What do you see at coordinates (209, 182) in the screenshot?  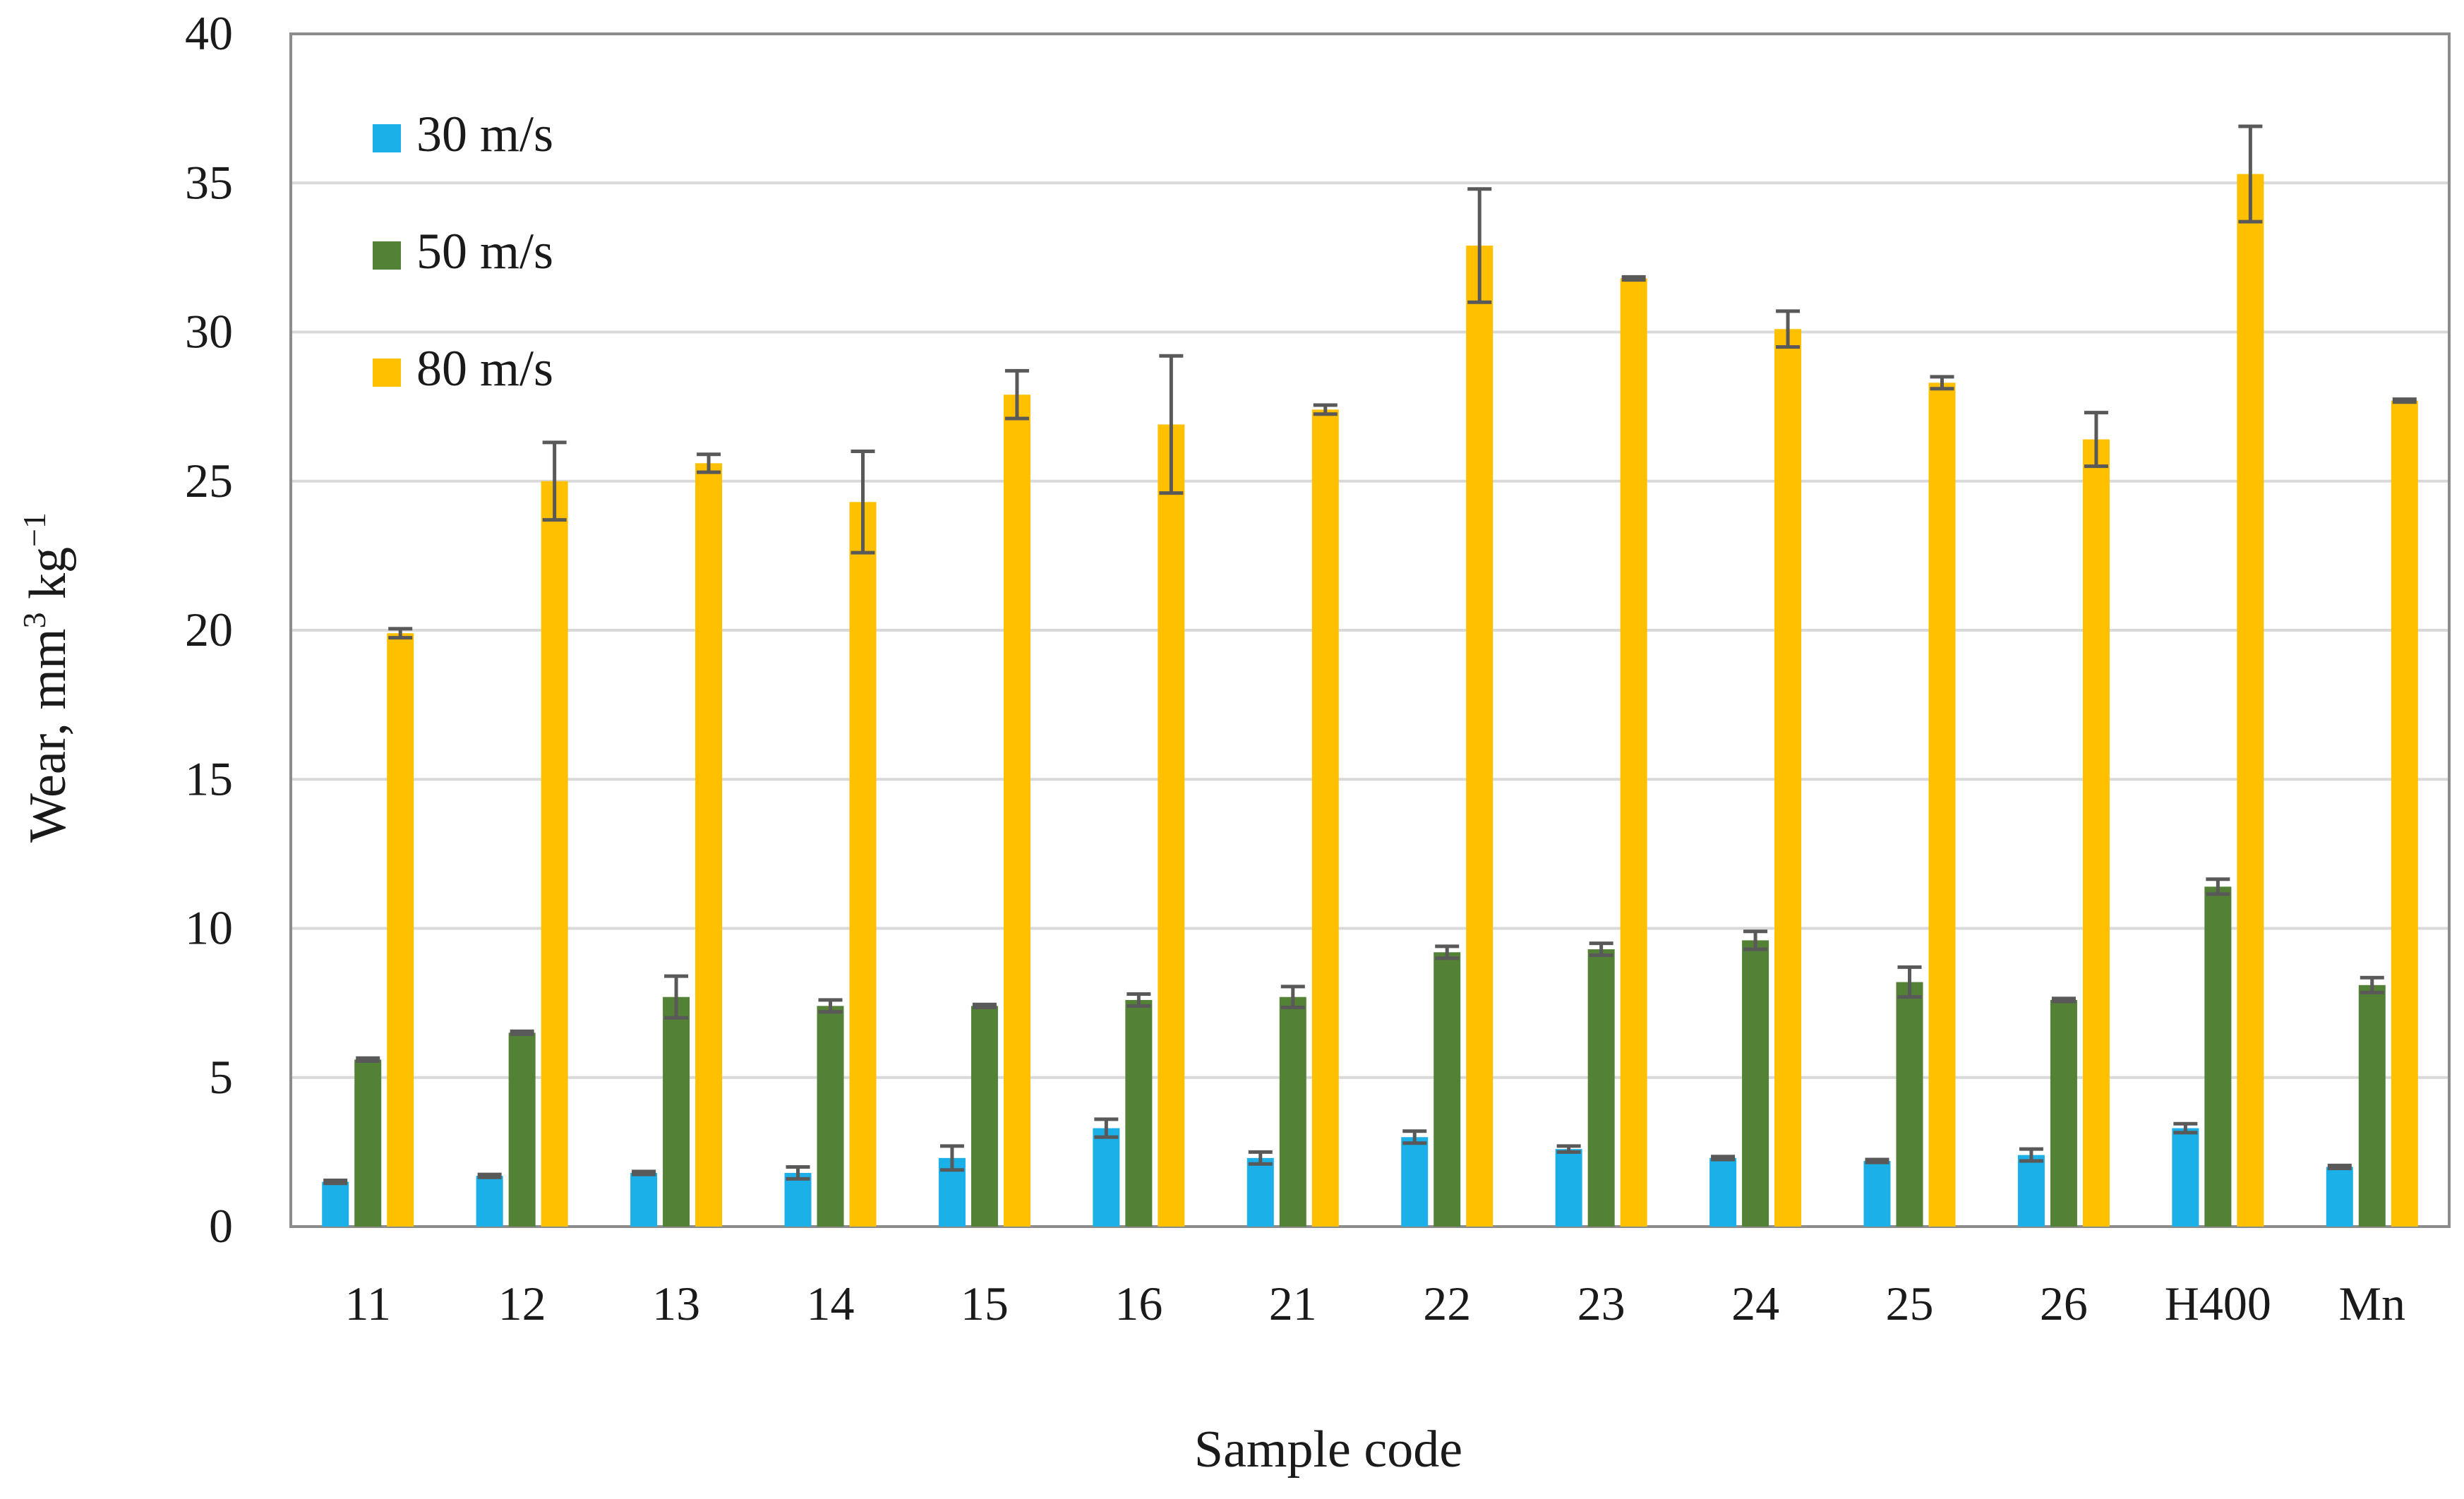 I see `y-tick-label: 35` at bounding box center [209, 182].